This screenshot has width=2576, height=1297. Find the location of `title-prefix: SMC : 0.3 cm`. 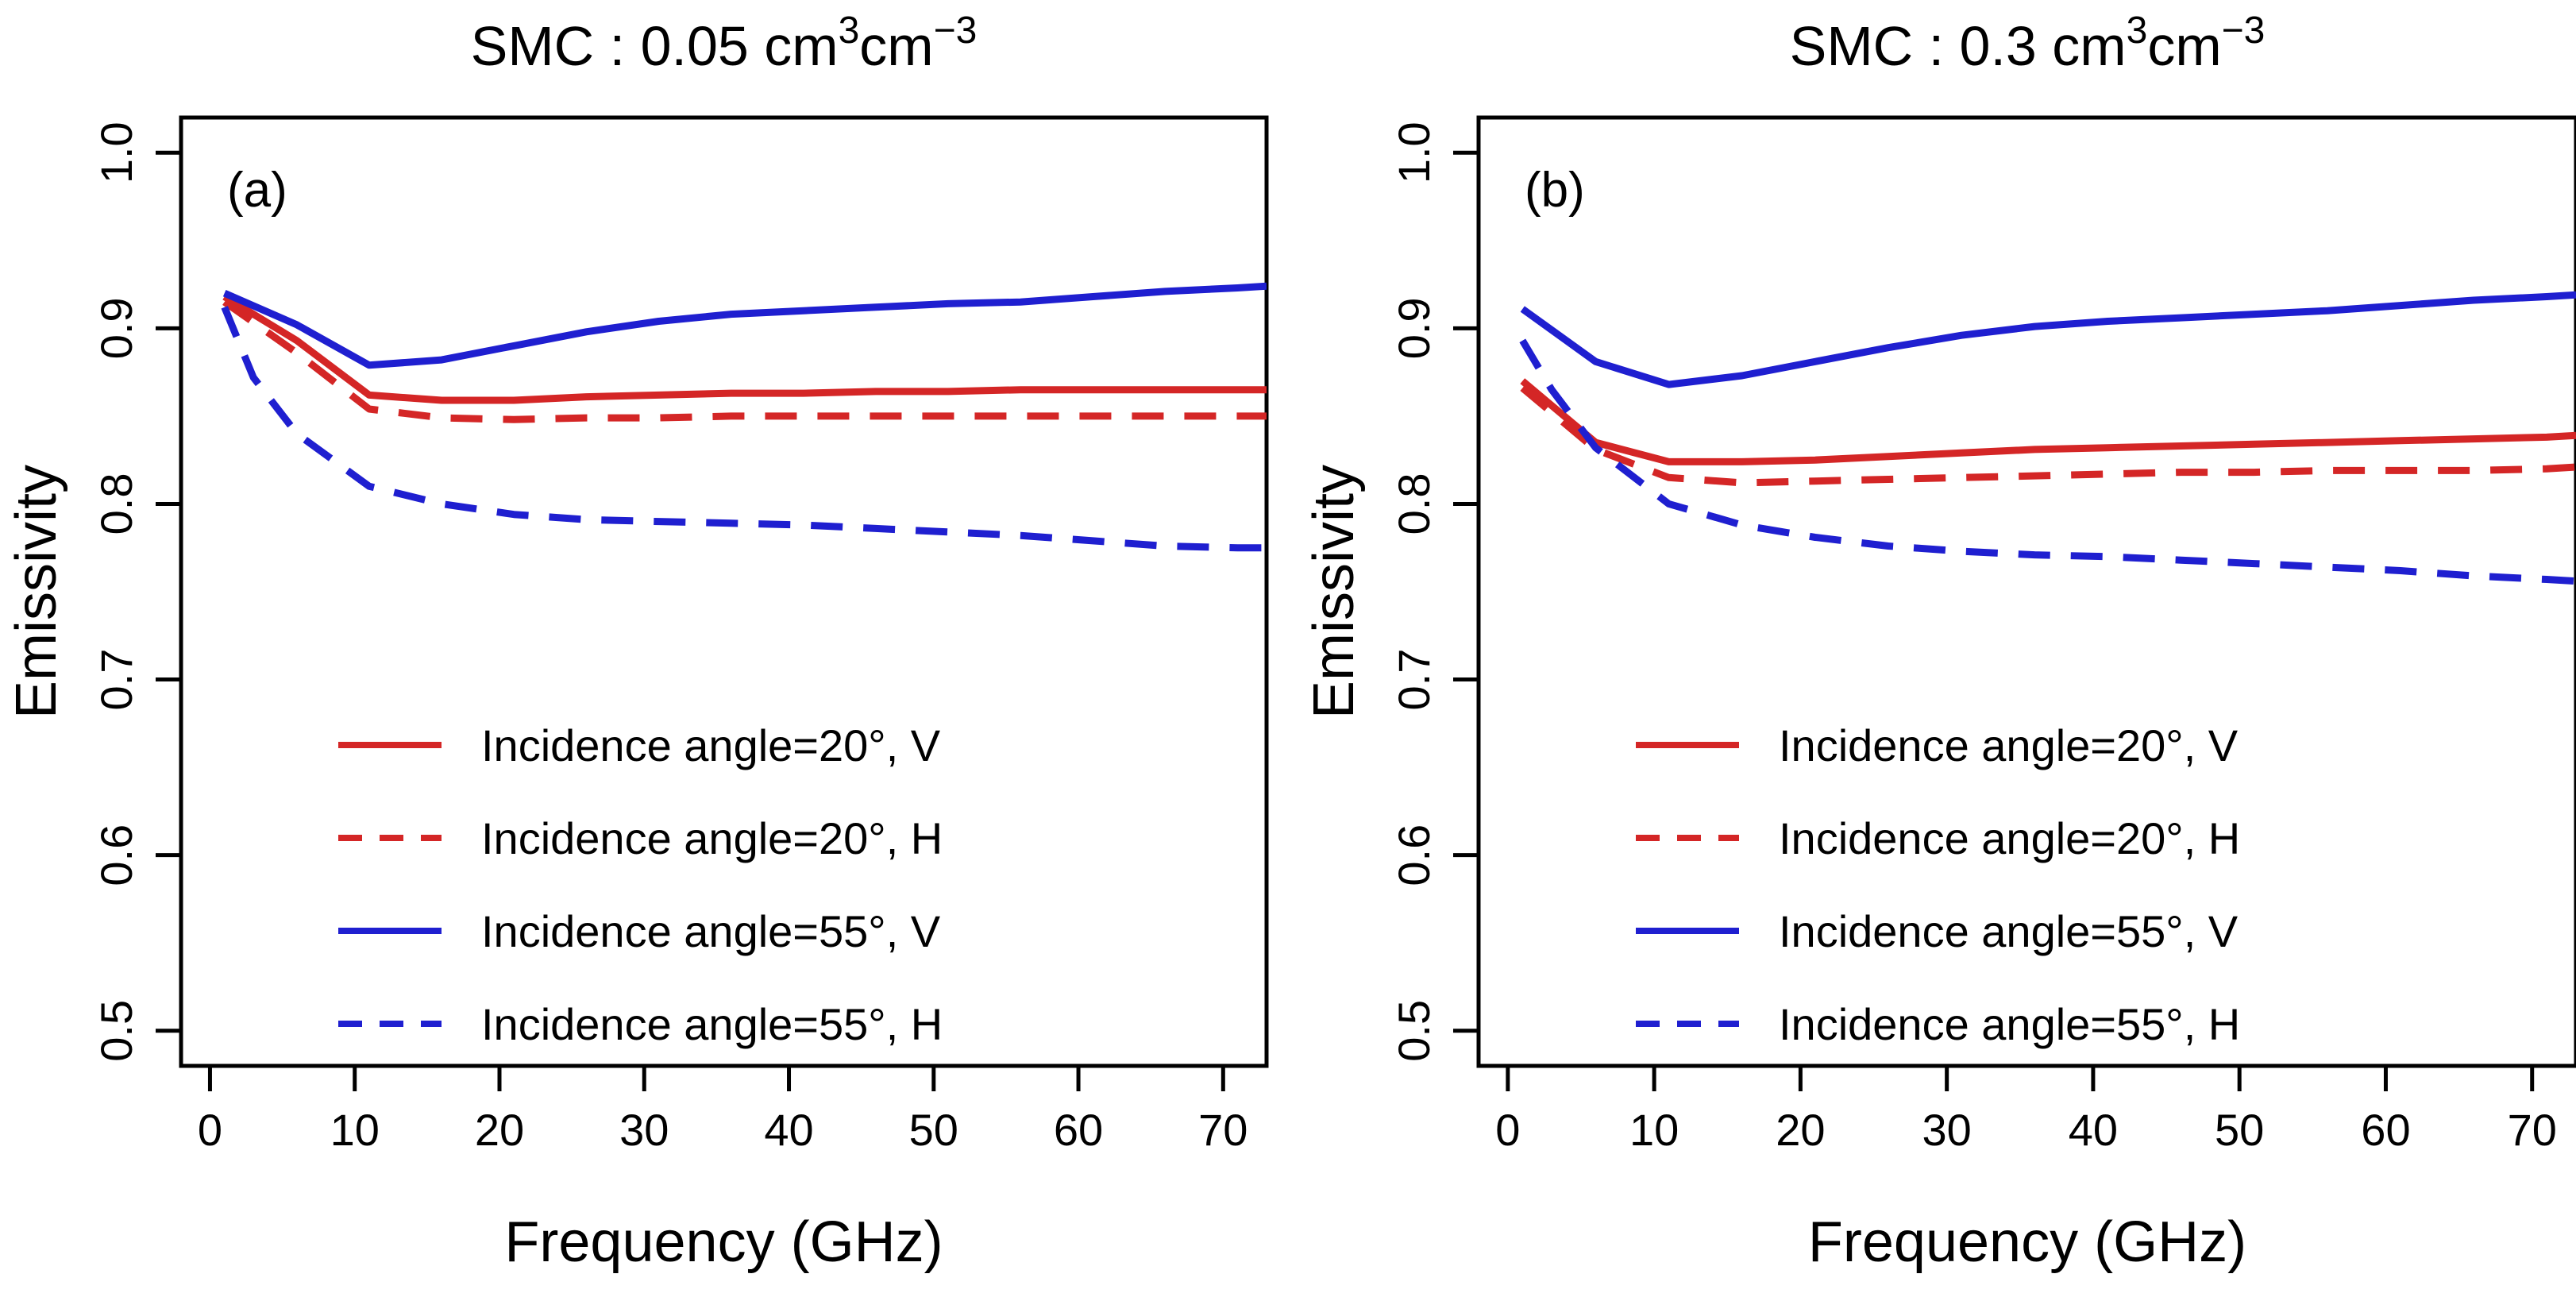

title-prefix: SMC : 0.3 cm is located at coordinates (1959, 46).